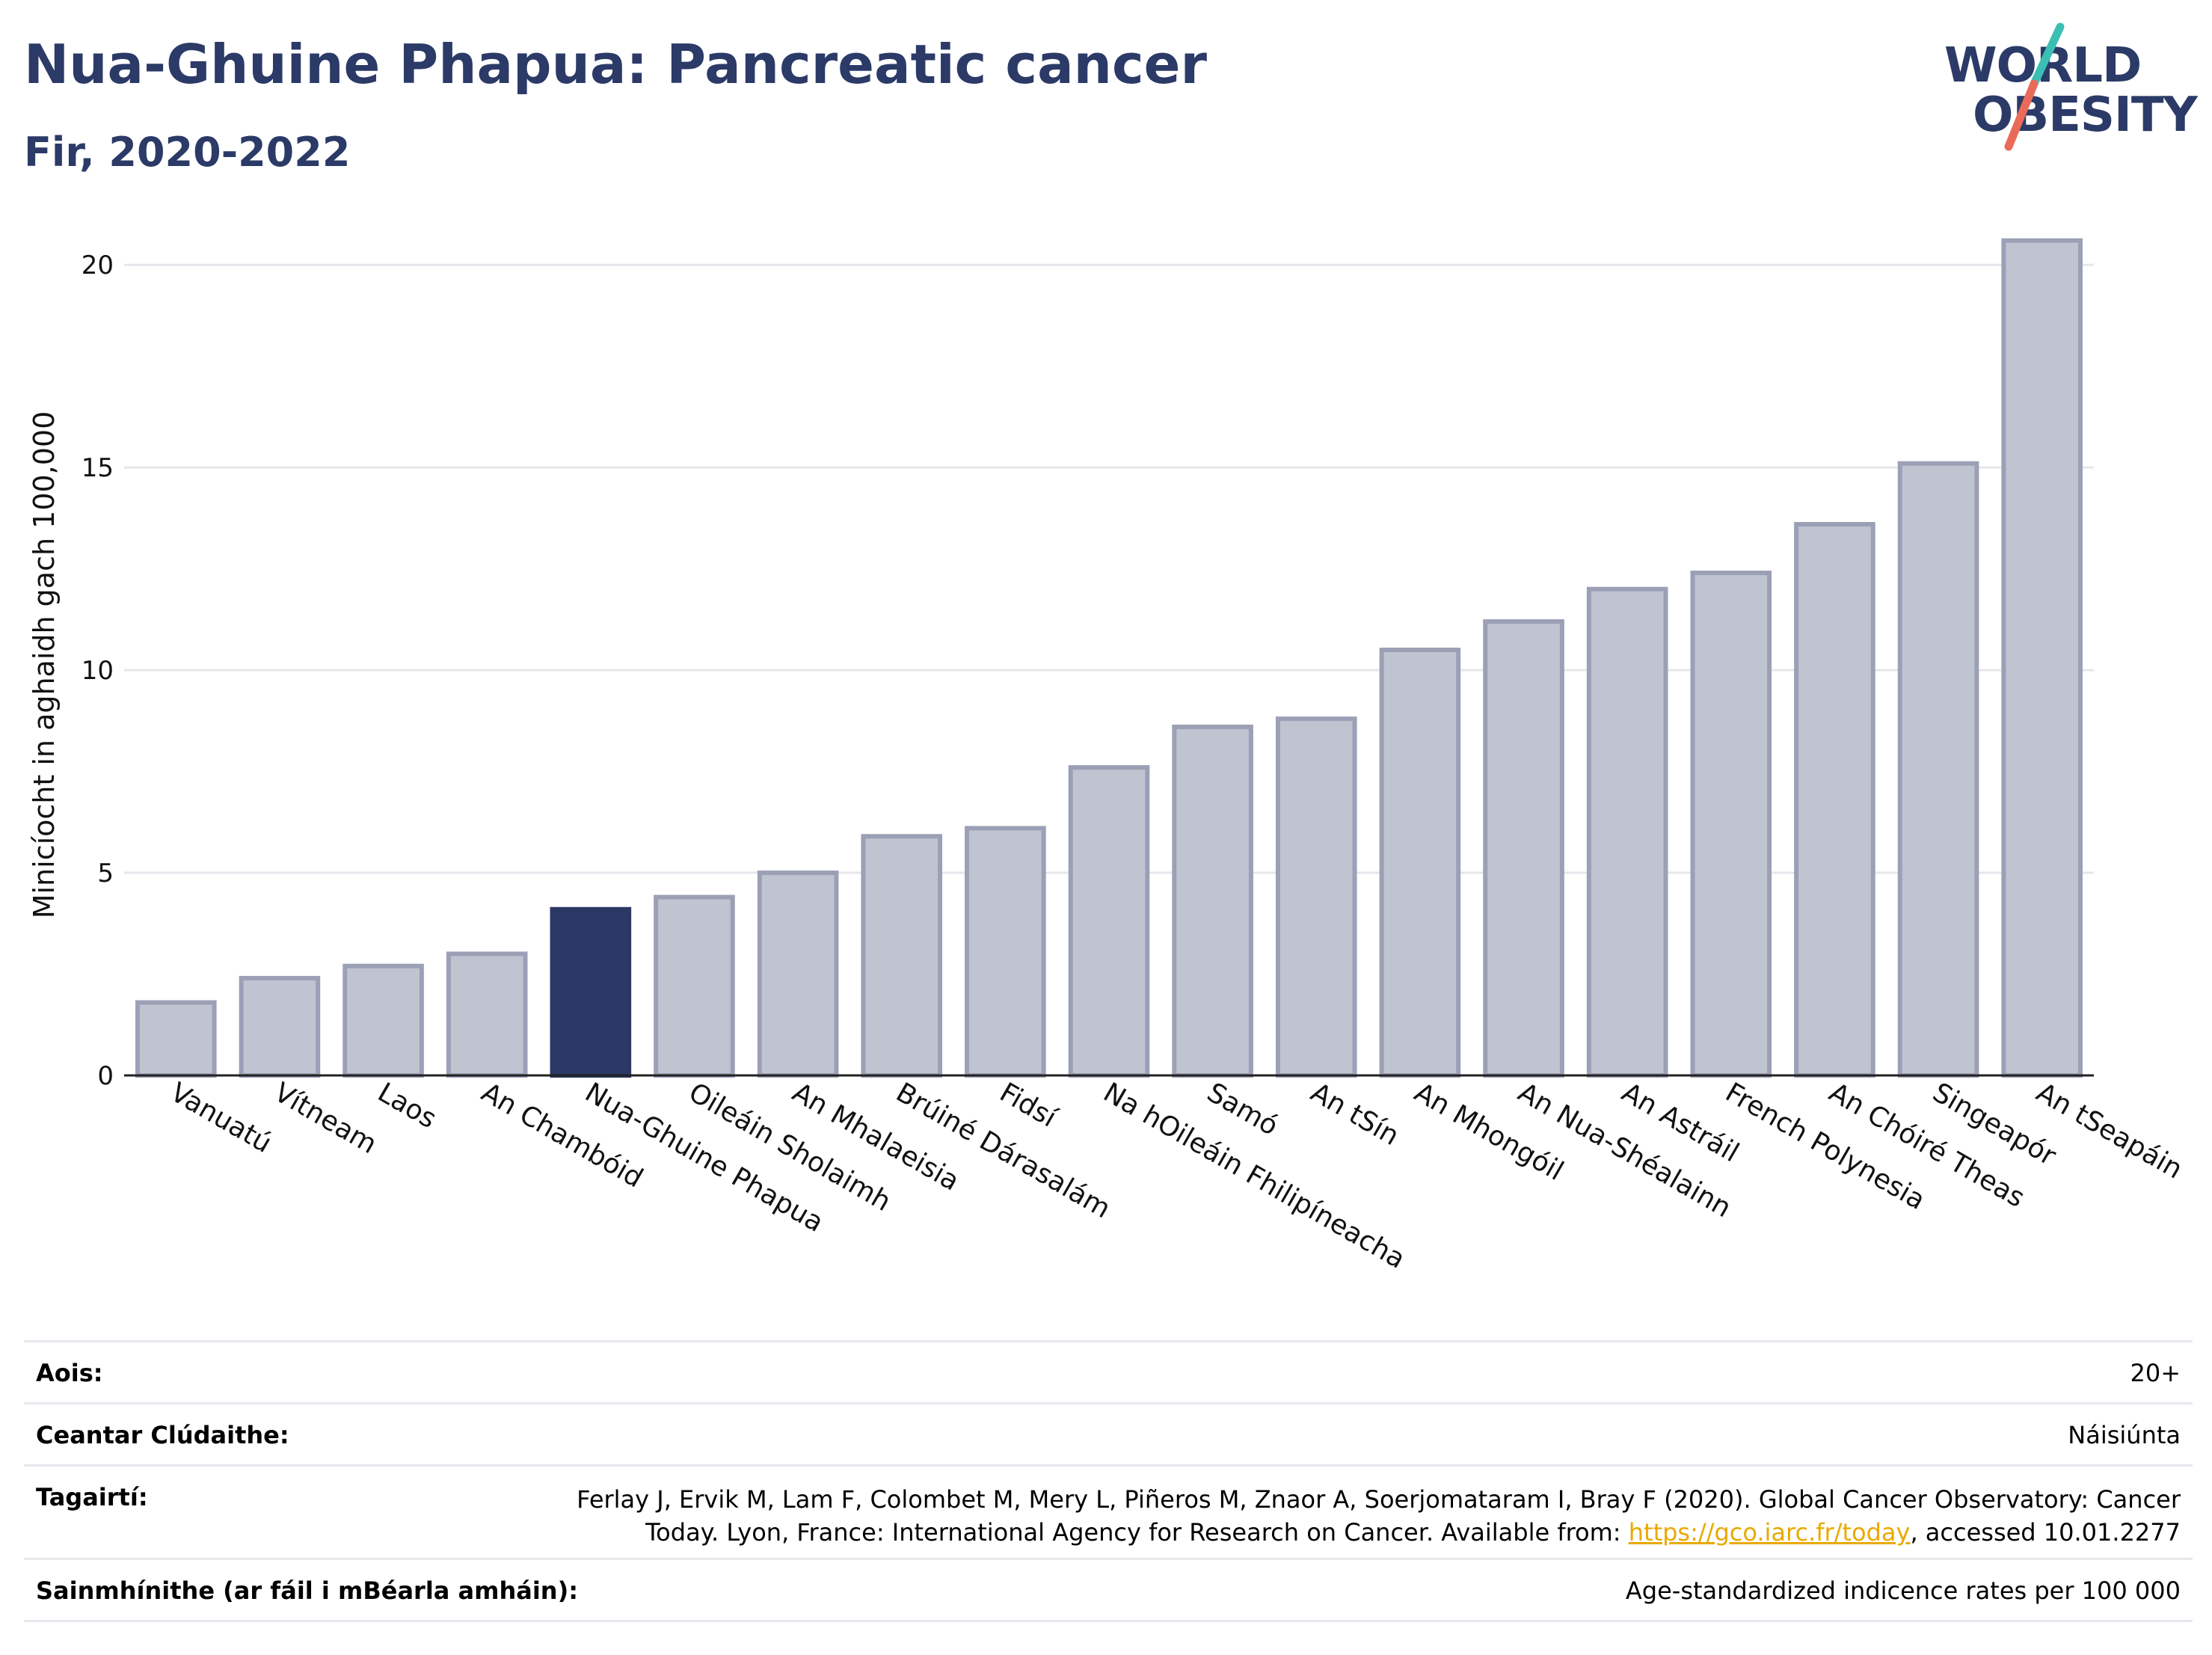 The height and width of the screenshot is (1655, 2212). I want to click on meta-def-label: Sainmhínithe (ar fáil i mBéarla amháin):, so click(307, 1590).